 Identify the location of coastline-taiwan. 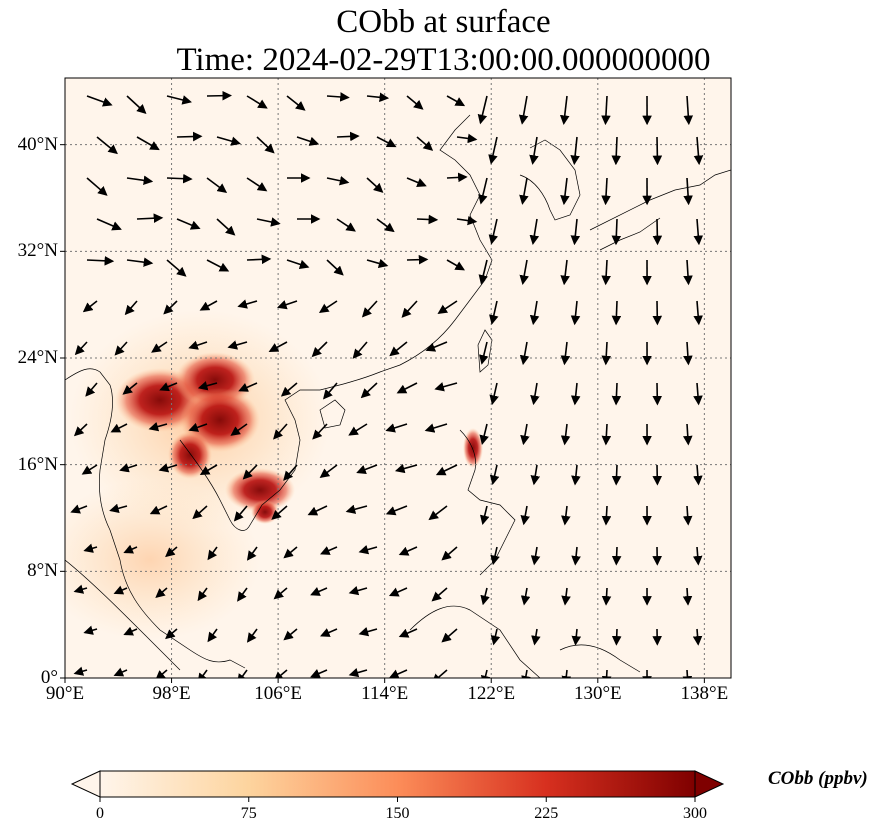
(485, 351).